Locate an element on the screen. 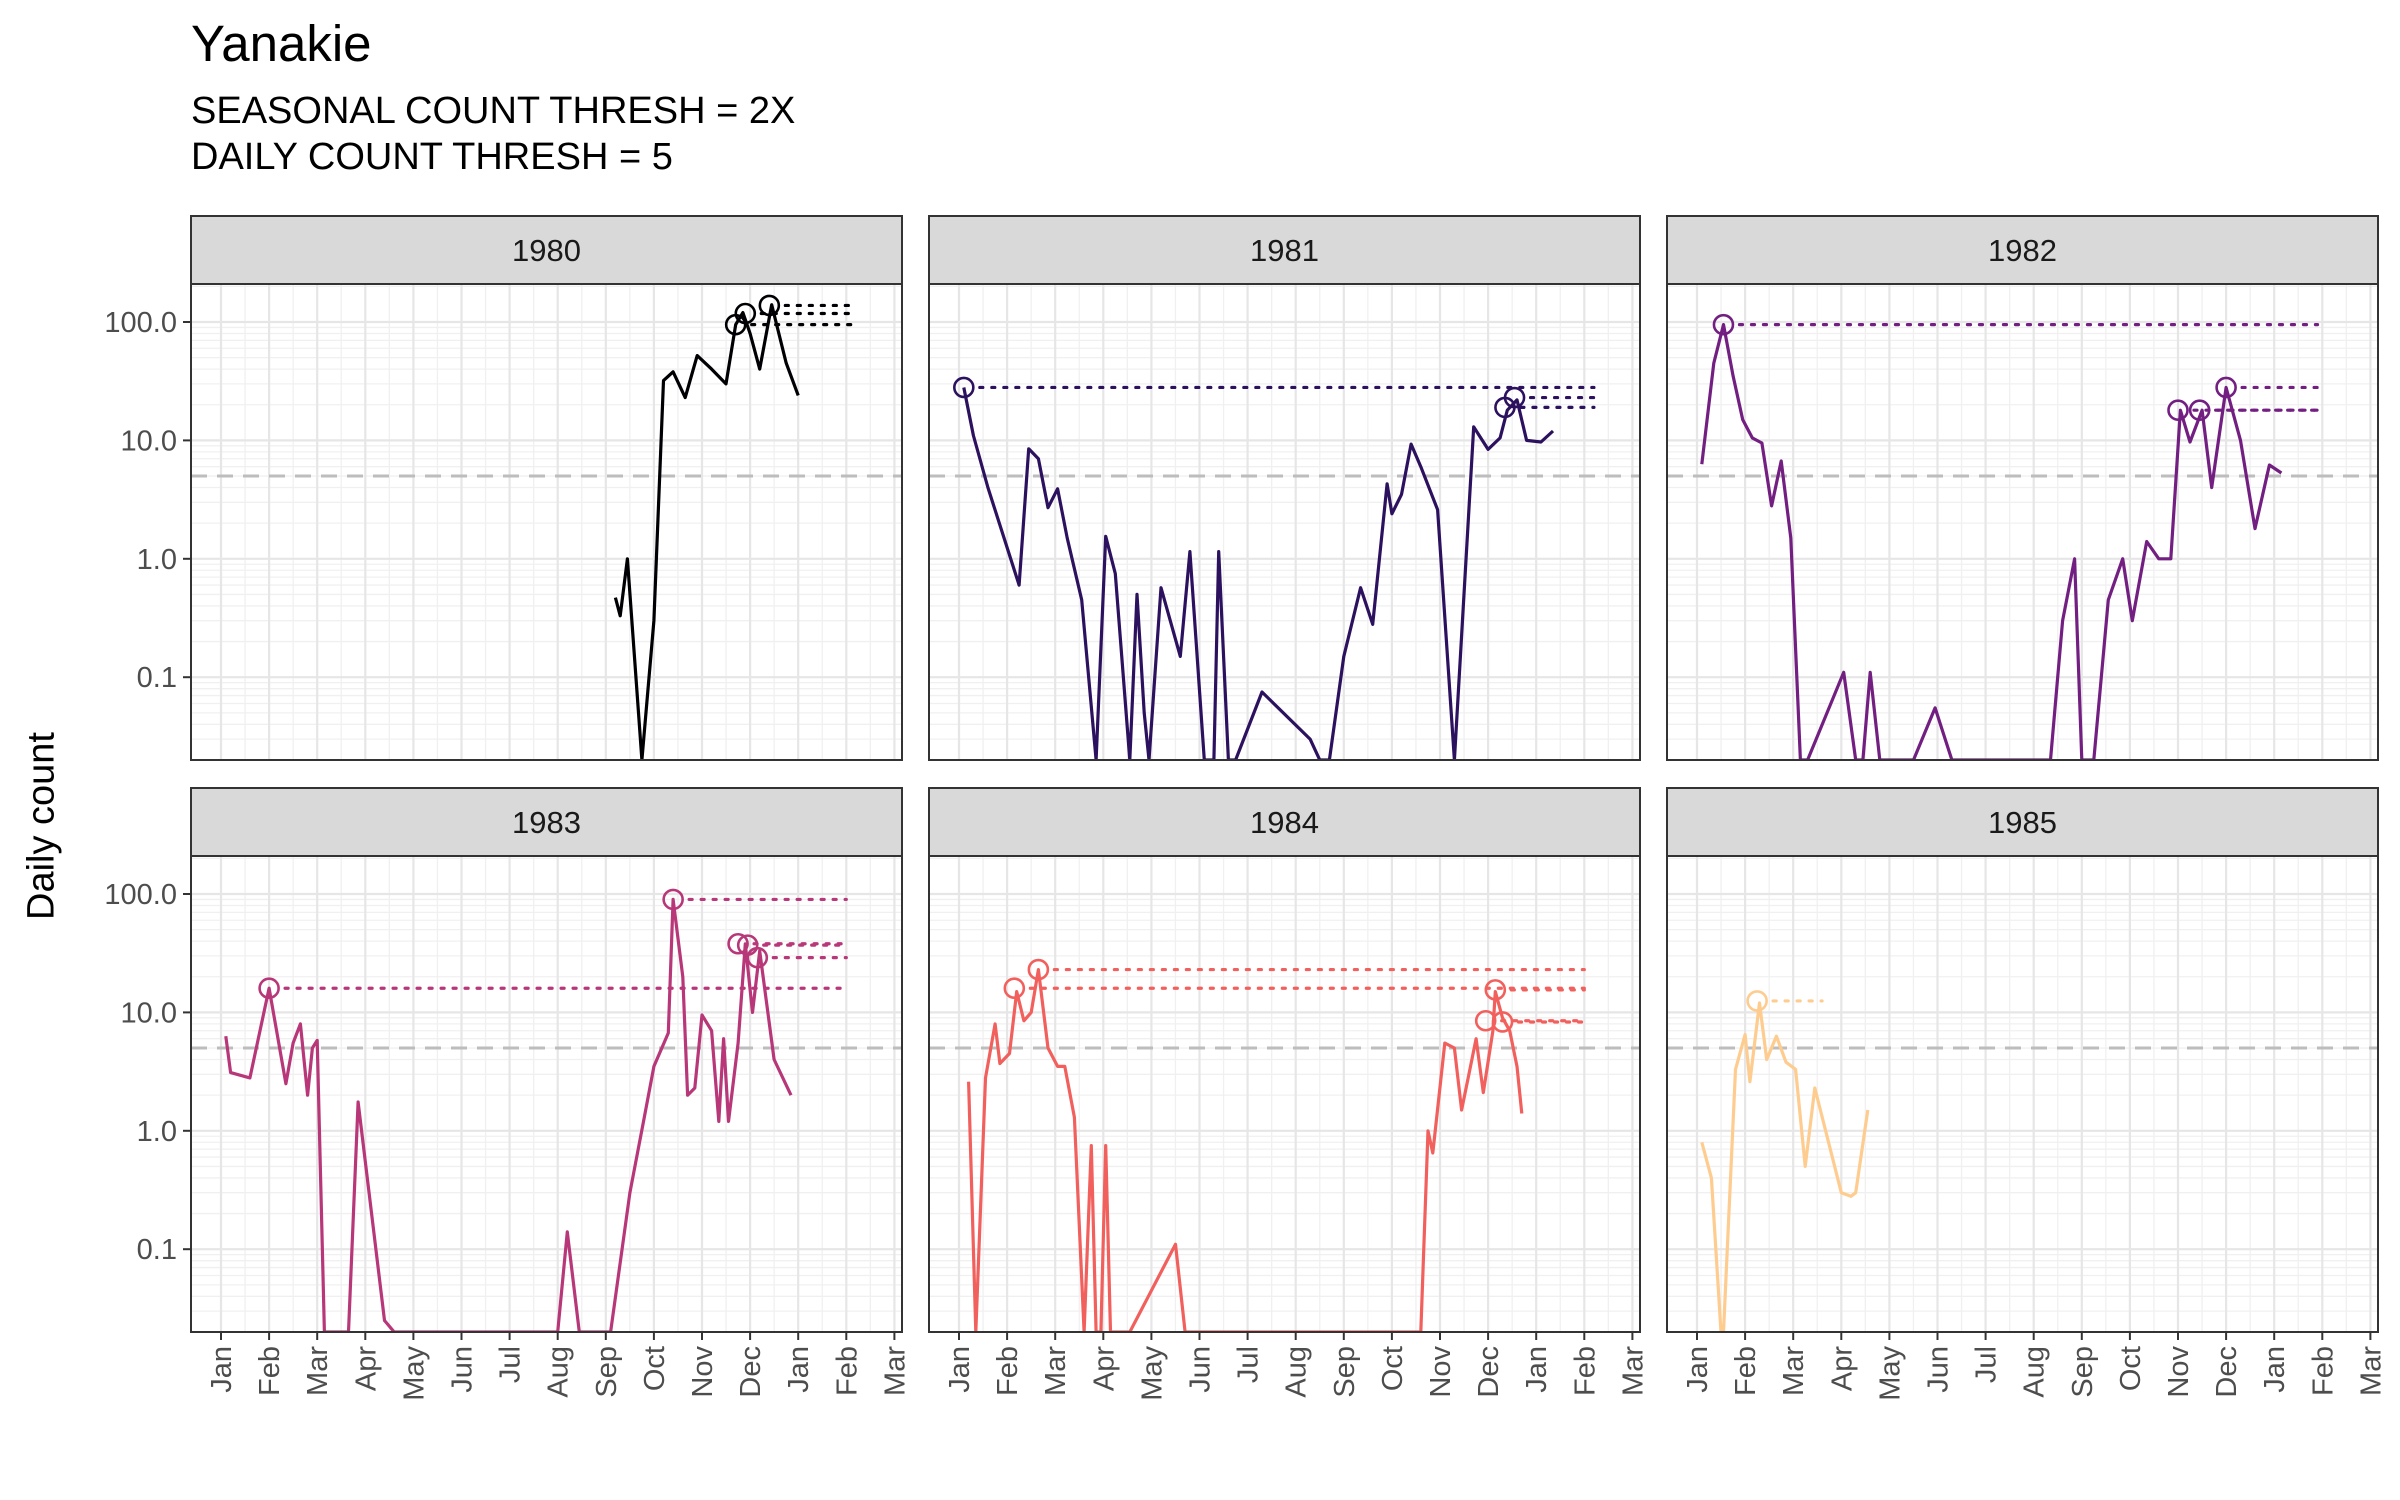 The height and width of the screenshot is (1500, 2400). facet-panel-1980: 1980 0.1 1.0 10.0 100.0 is located at coordinates (503, 488).